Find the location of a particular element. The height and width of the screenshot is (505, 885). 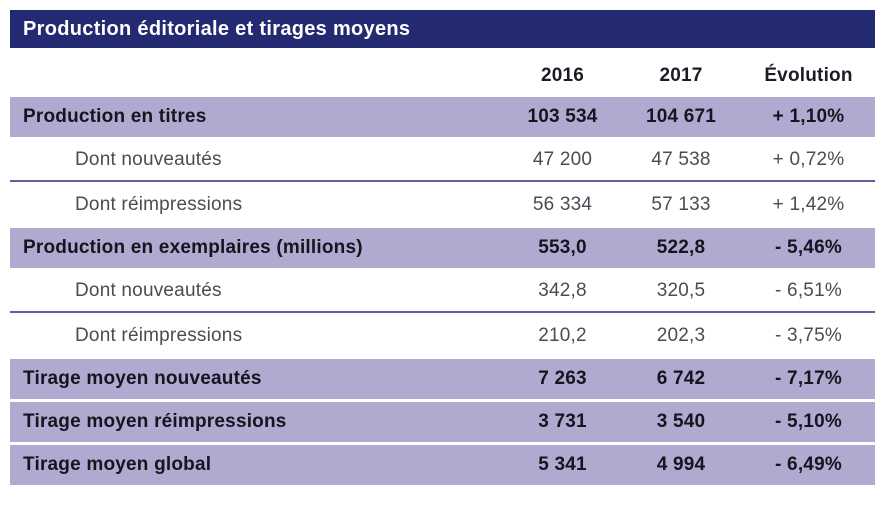

row-label: Production en titres is located at coordinates (257, 117).